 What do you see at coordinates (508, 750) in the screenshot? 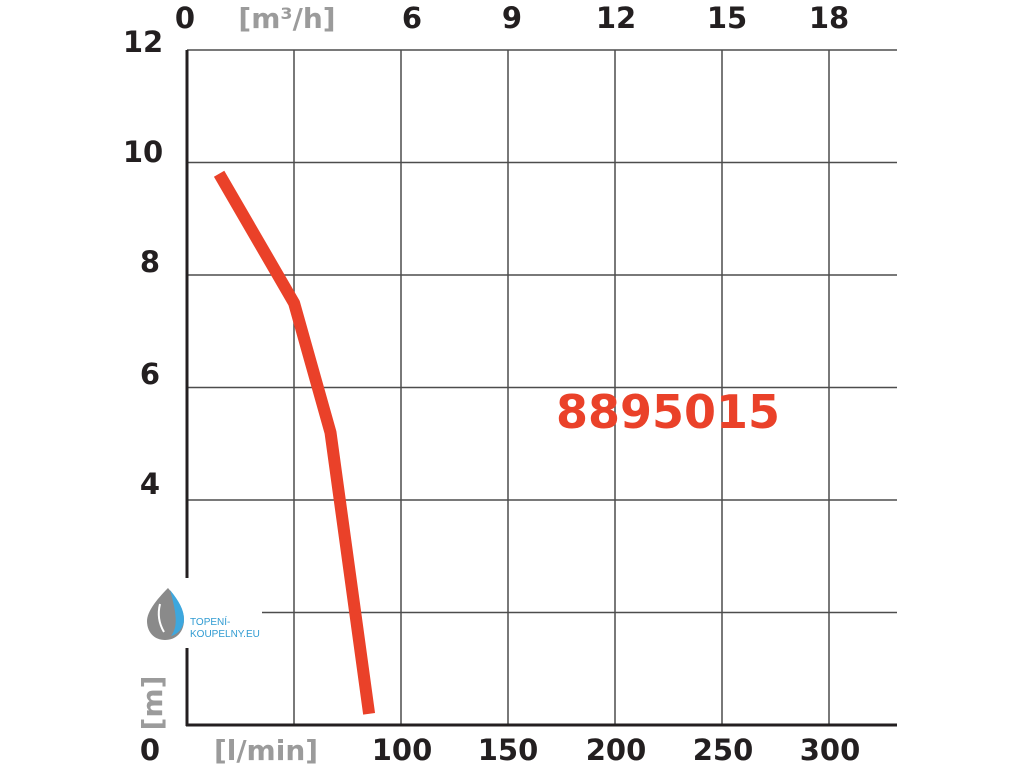
I see `bottom-tick-150: 150` at bounding box center [508, 750].